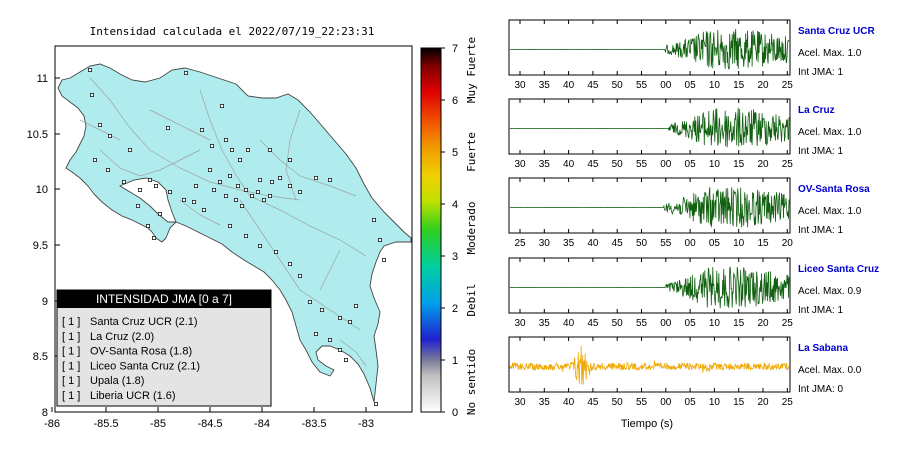 The width and height of the screenshot is (910, 460). What do you see at coordinates (145, 366) in the screenshot?
I see `legend-item-station: Liceo Santa Cruz (2.1)` at bounding box center [145, 366].